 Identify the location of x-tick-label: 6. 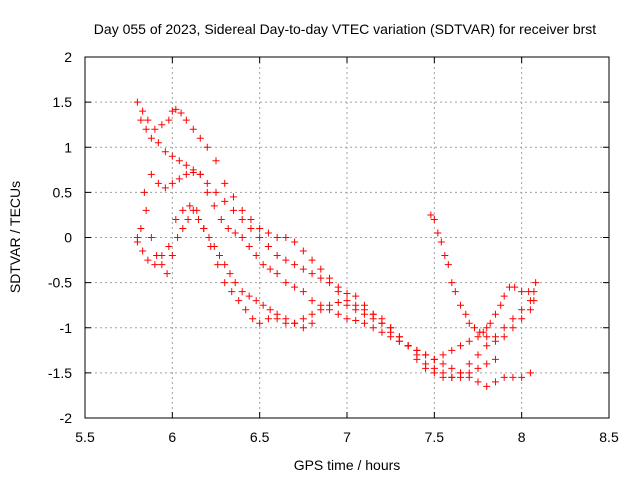
(172, 437).